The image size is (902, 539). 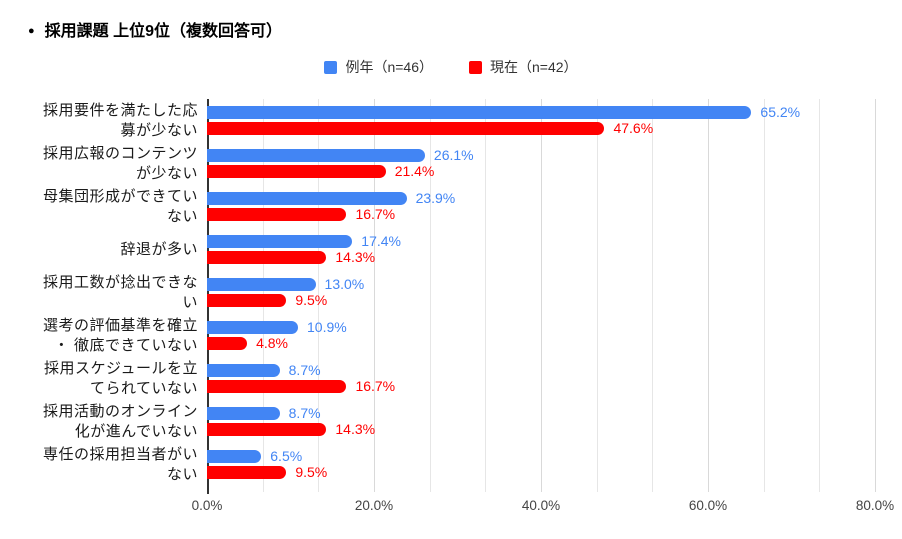 What do you see at coordinates (633, 128) in the screenshot?
I see `value-label: 47.6%` at bounding box center [633, 128].